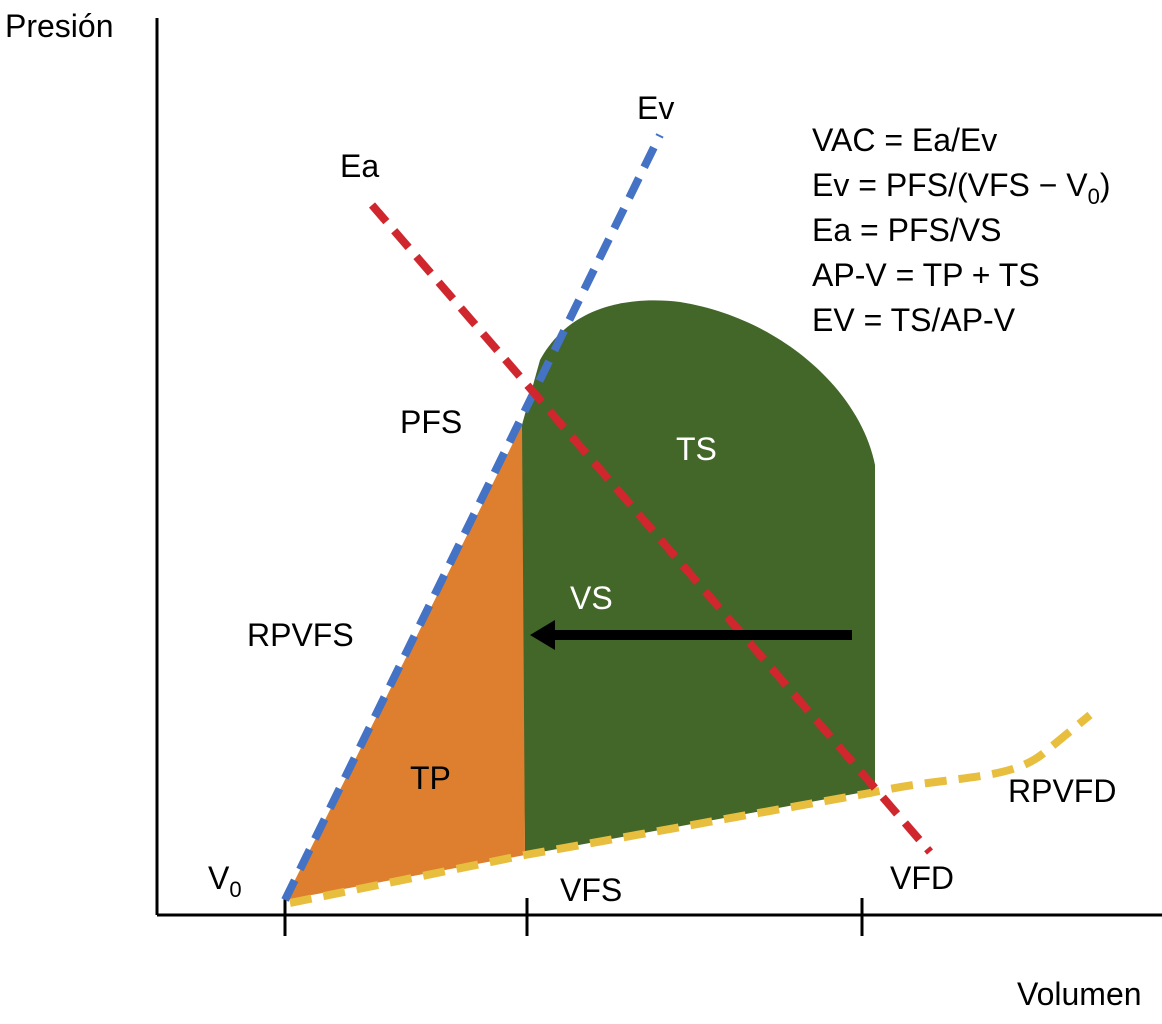 This screenshot has width=1162, height=1024. I want to click on formula-ev-sub: 0, so click(1093, 196).